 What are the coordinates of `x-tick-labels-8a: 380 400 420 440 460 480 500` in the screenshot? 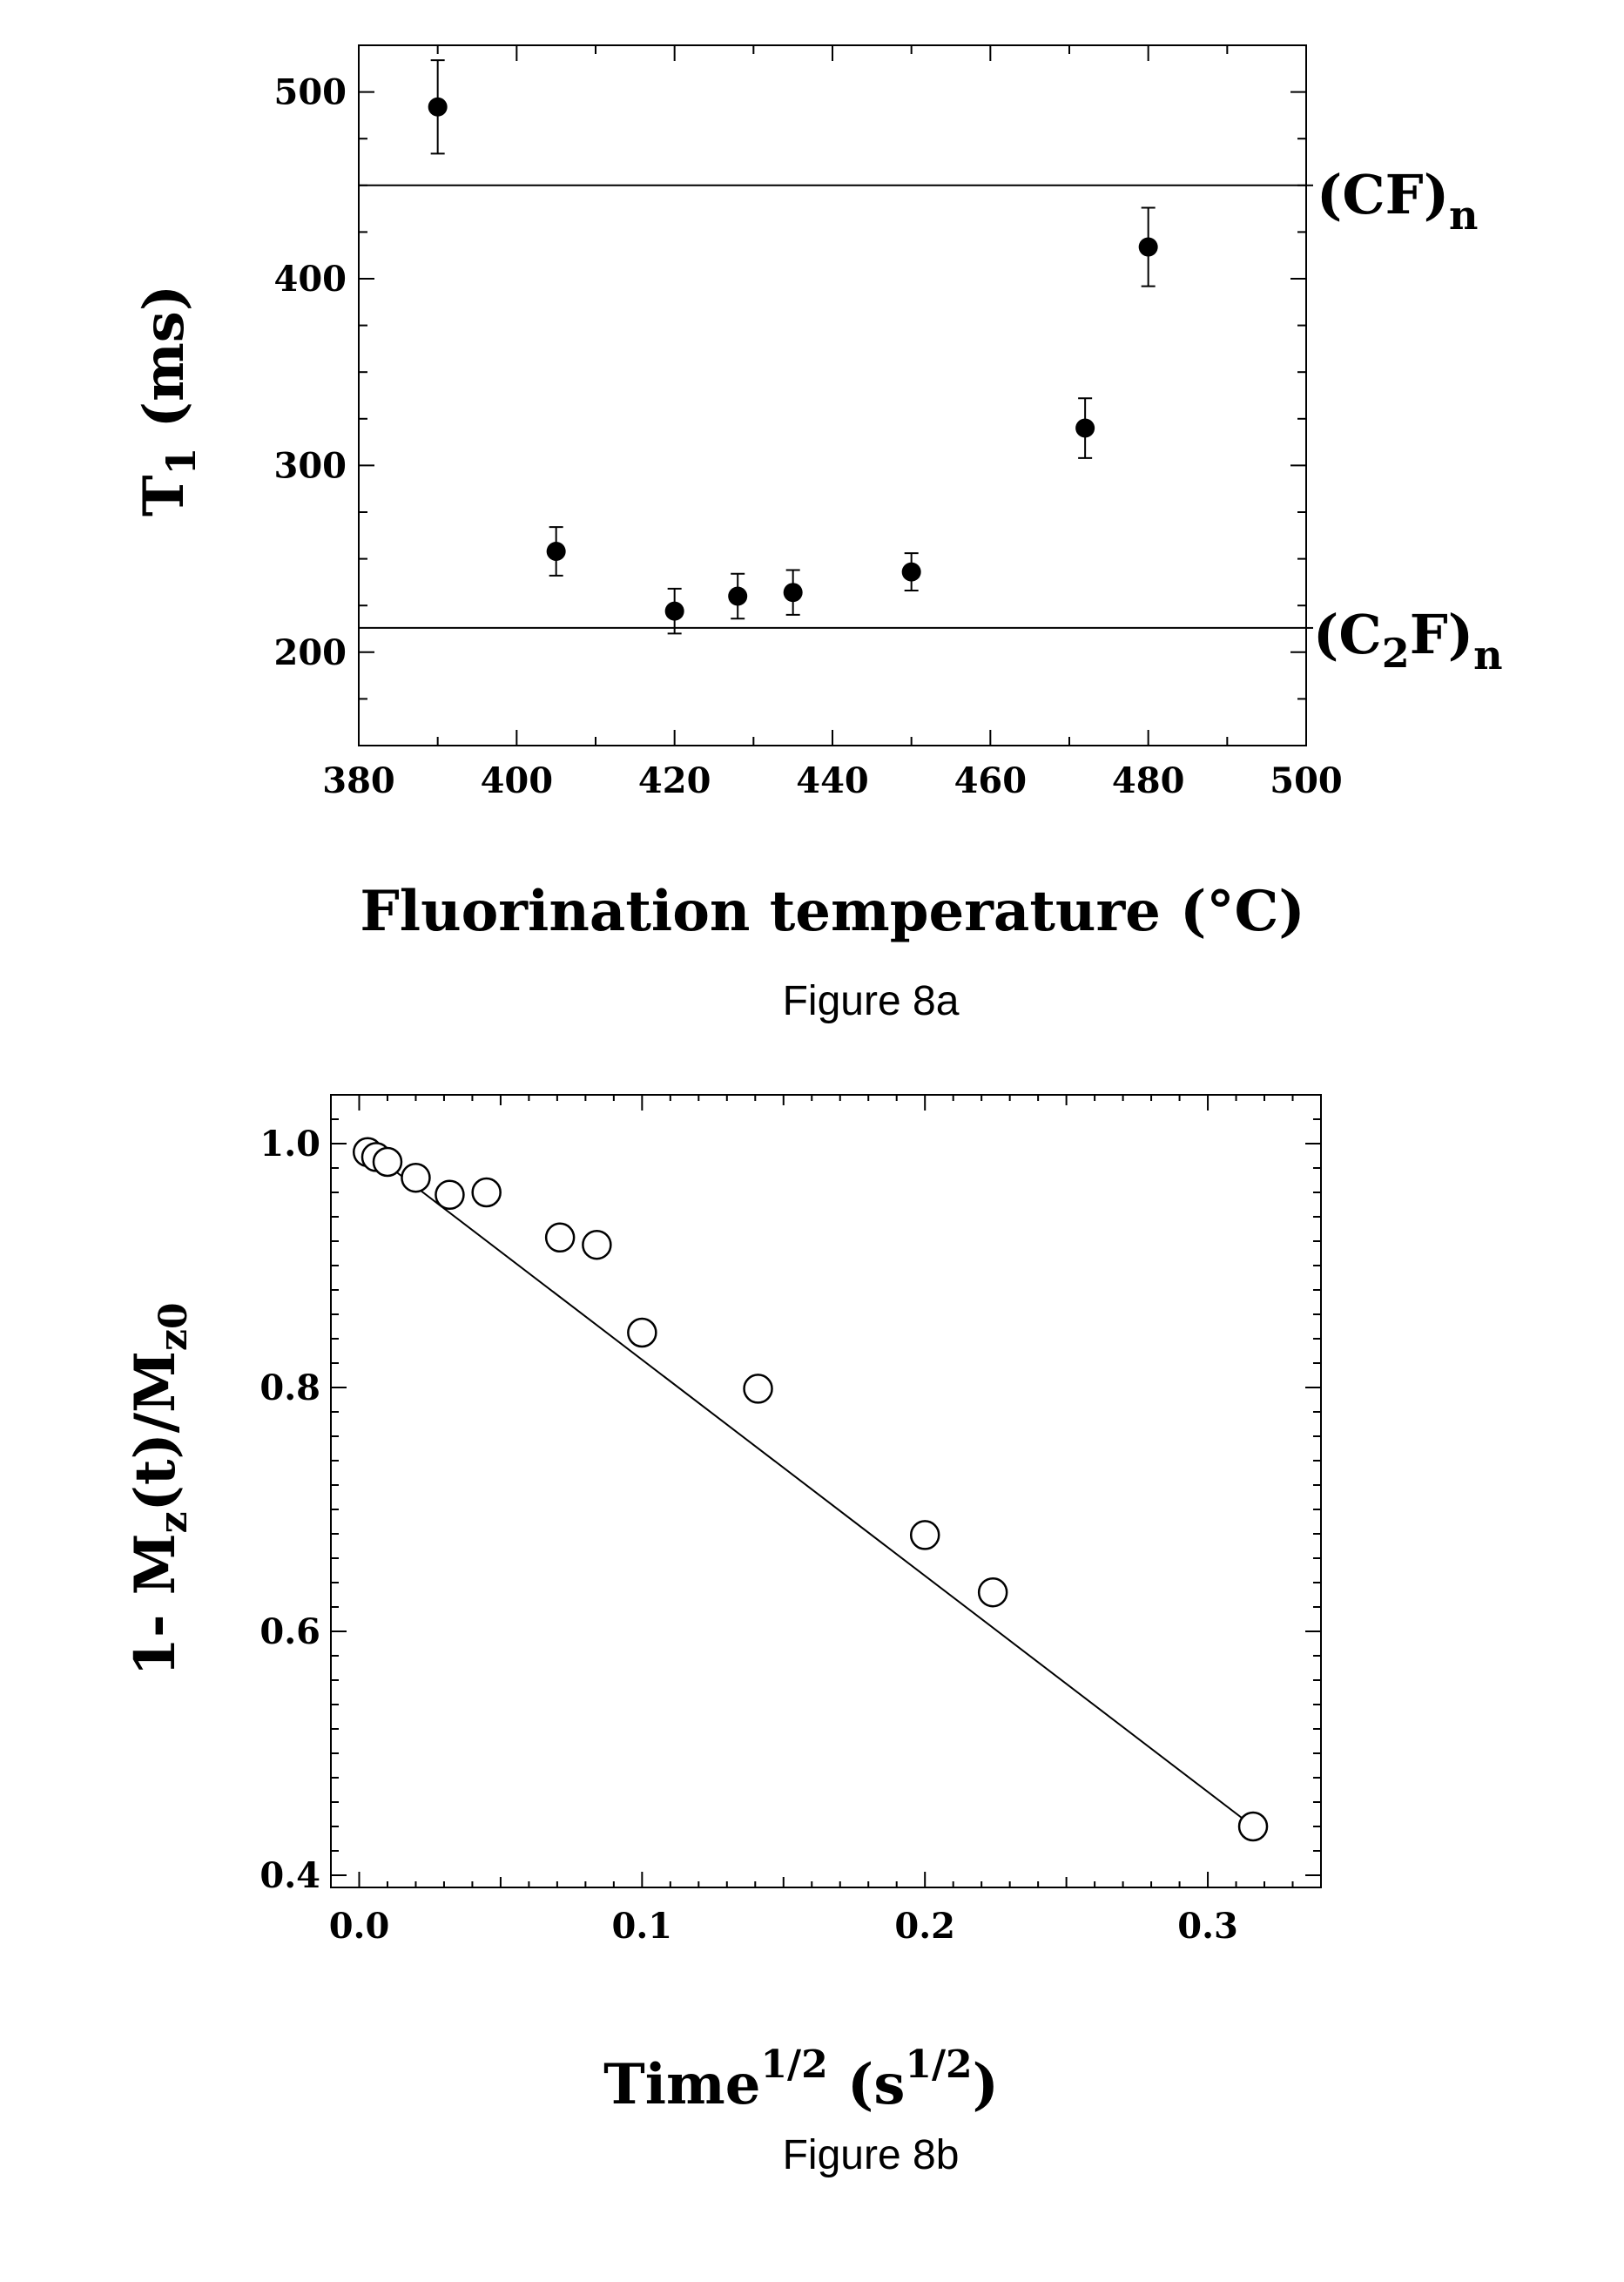 It's located at (833, 780).